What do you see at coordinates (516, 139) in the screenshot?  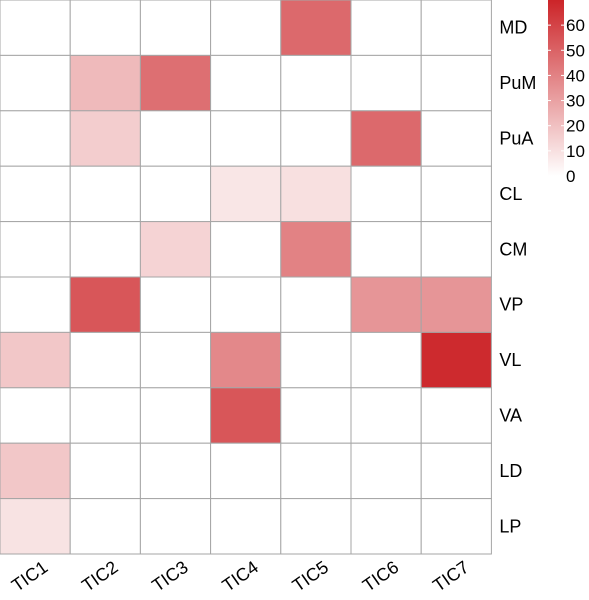 I see `row-label-PuA: PuA` at bounding box center [516, 139].